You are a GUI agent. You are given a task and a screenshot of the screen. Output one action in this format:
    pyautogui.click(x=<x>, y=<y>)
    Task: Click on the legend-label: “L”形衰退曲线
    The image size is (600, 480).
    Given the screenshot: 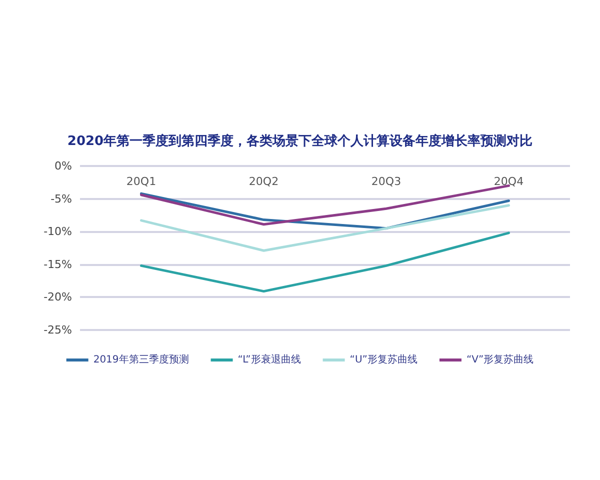 What is the action you would take?
    pyautogui.click(x=269, y=360)
    